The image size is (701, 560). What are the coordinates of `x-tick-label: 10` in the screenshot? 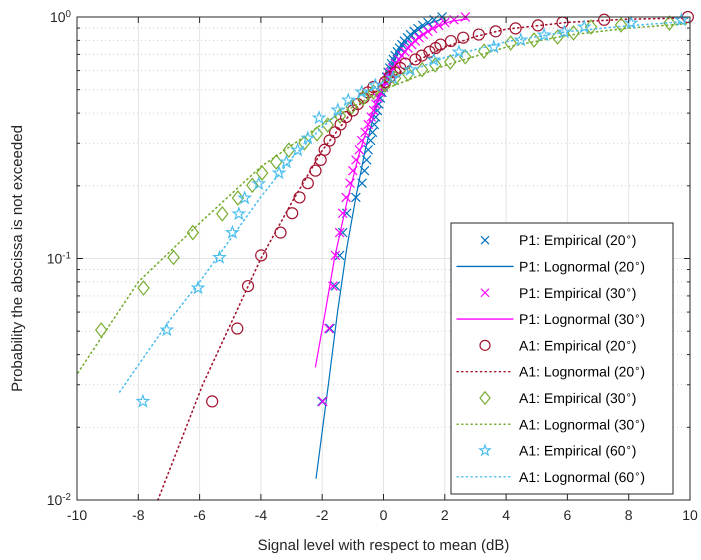 It's located at (690, 515).